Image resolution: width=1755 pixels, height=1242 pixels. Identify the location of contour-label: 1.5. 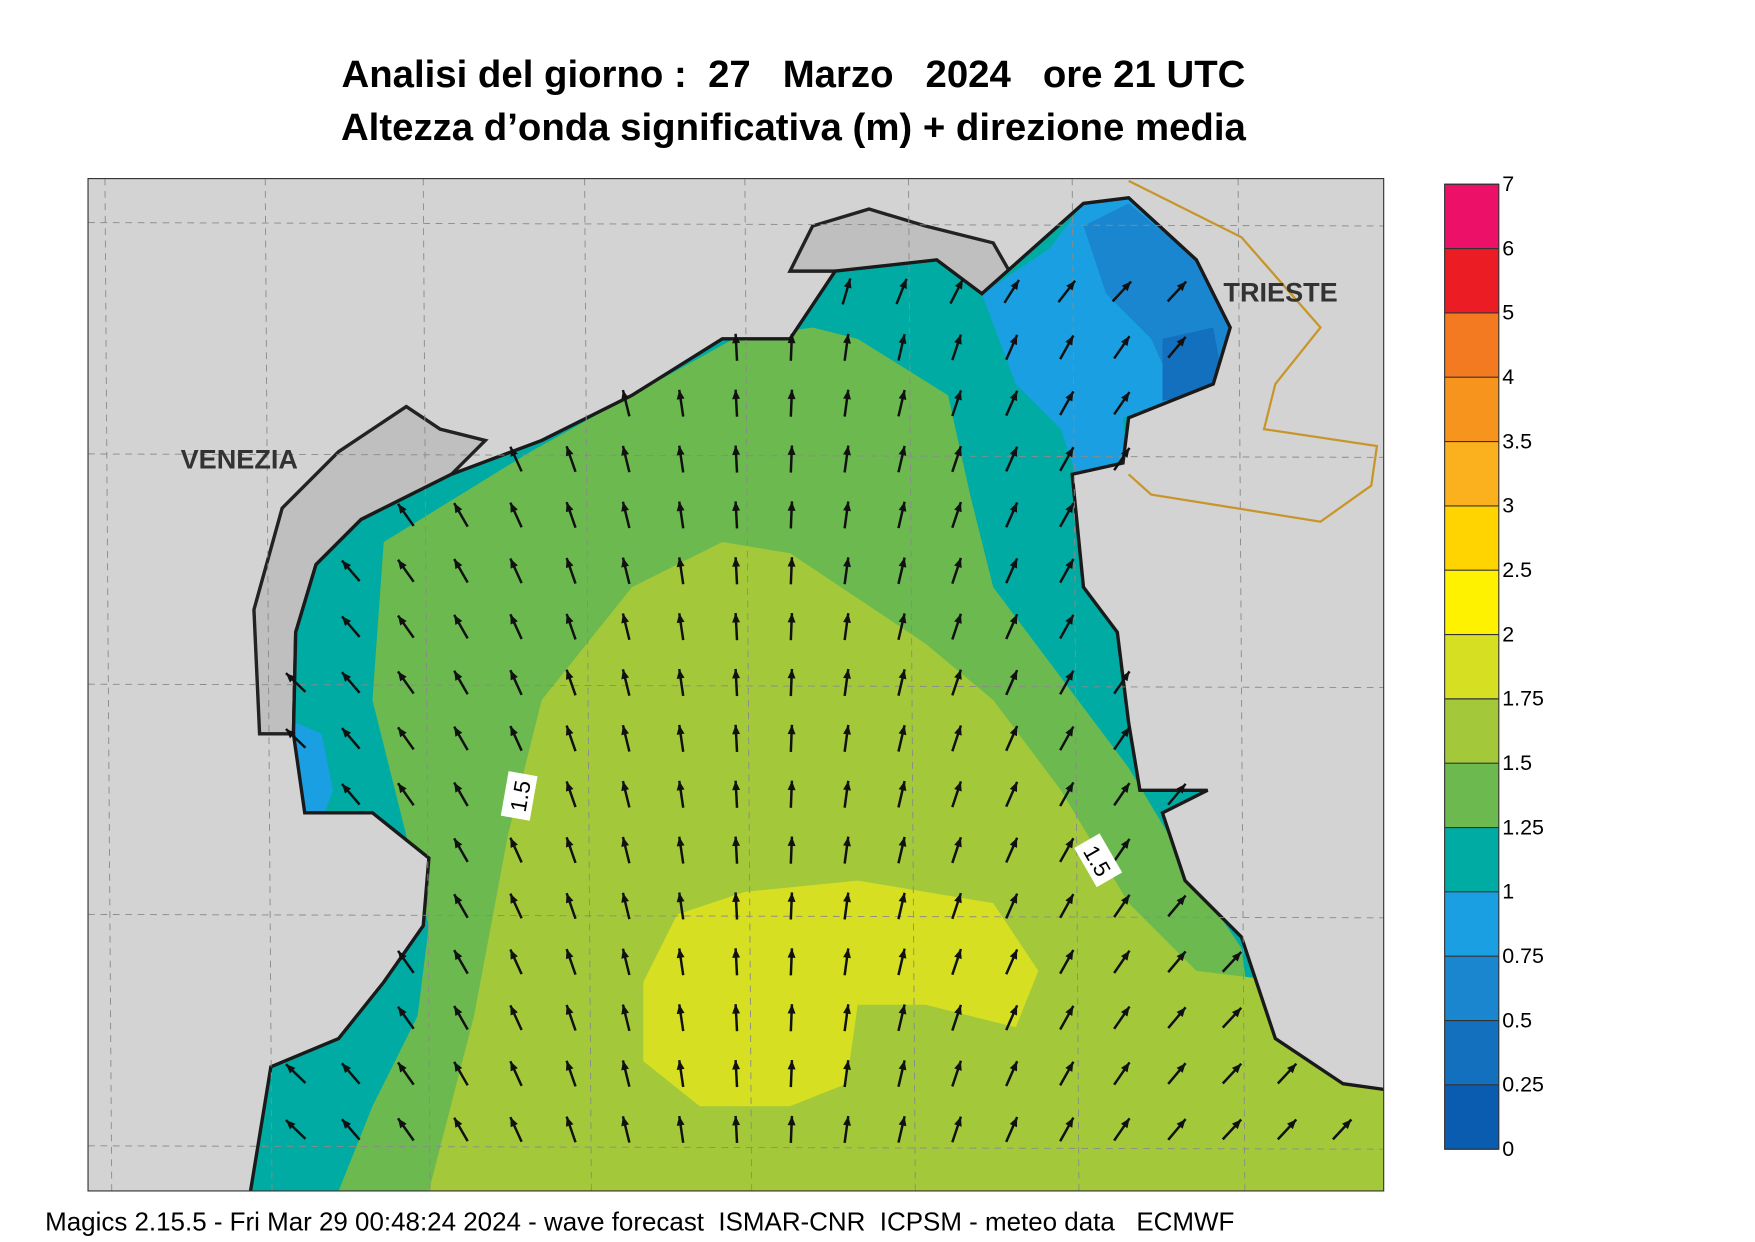
(519, 796).